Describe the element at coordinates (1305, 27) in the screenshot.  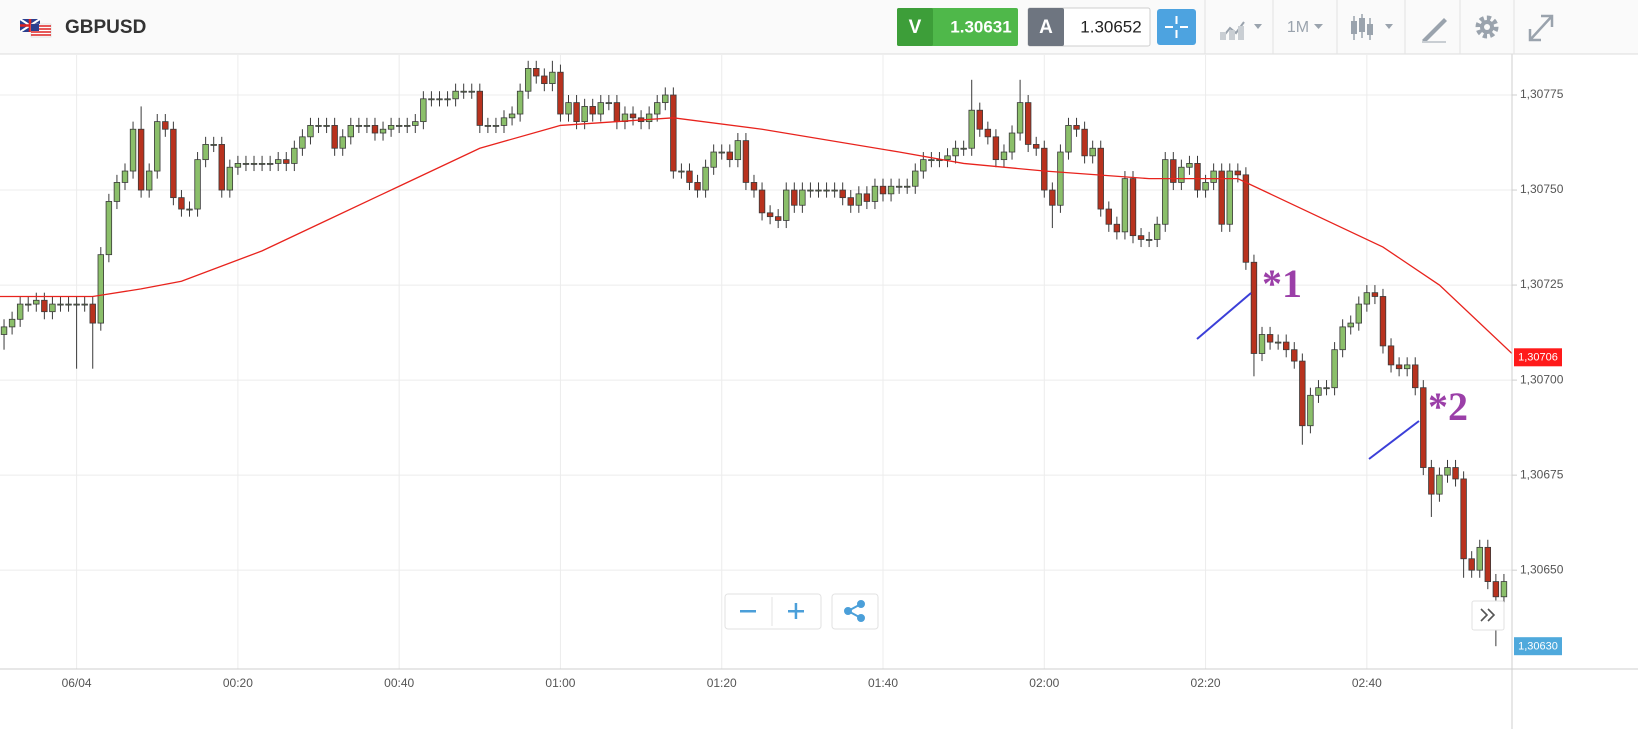
I see `timeframe-button: 1M` at that location.